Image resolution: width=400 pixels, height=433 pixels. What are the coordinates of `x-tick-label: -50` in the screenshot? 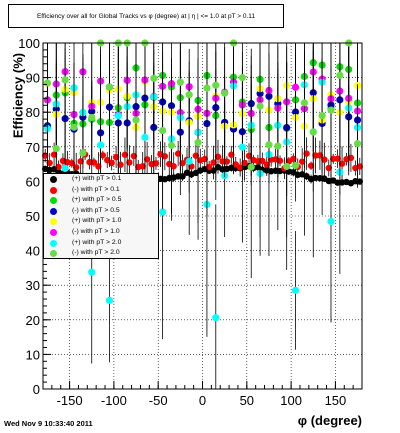 It's located at (158, 400).